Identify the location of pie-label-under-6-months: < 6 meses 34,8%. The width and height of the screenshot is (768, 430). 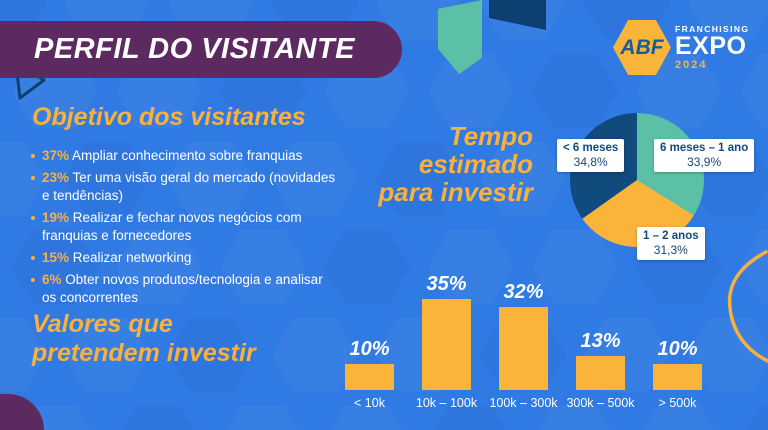
(591, 155).